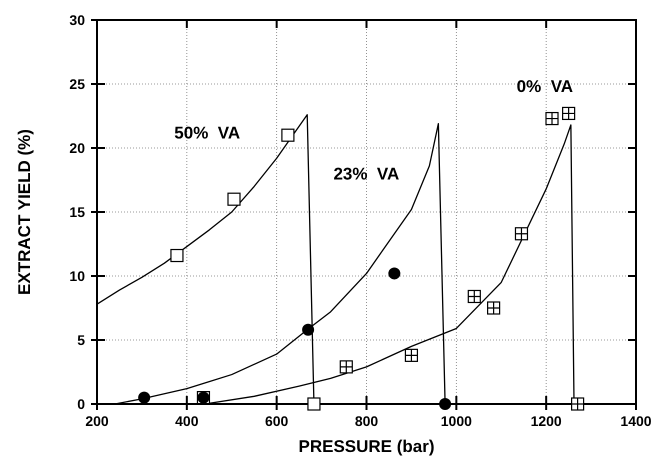  Describe the element at coordinates (366, 446) in the screenshot. I see `x-axis-title: PRESSURE (bar)` at that location.